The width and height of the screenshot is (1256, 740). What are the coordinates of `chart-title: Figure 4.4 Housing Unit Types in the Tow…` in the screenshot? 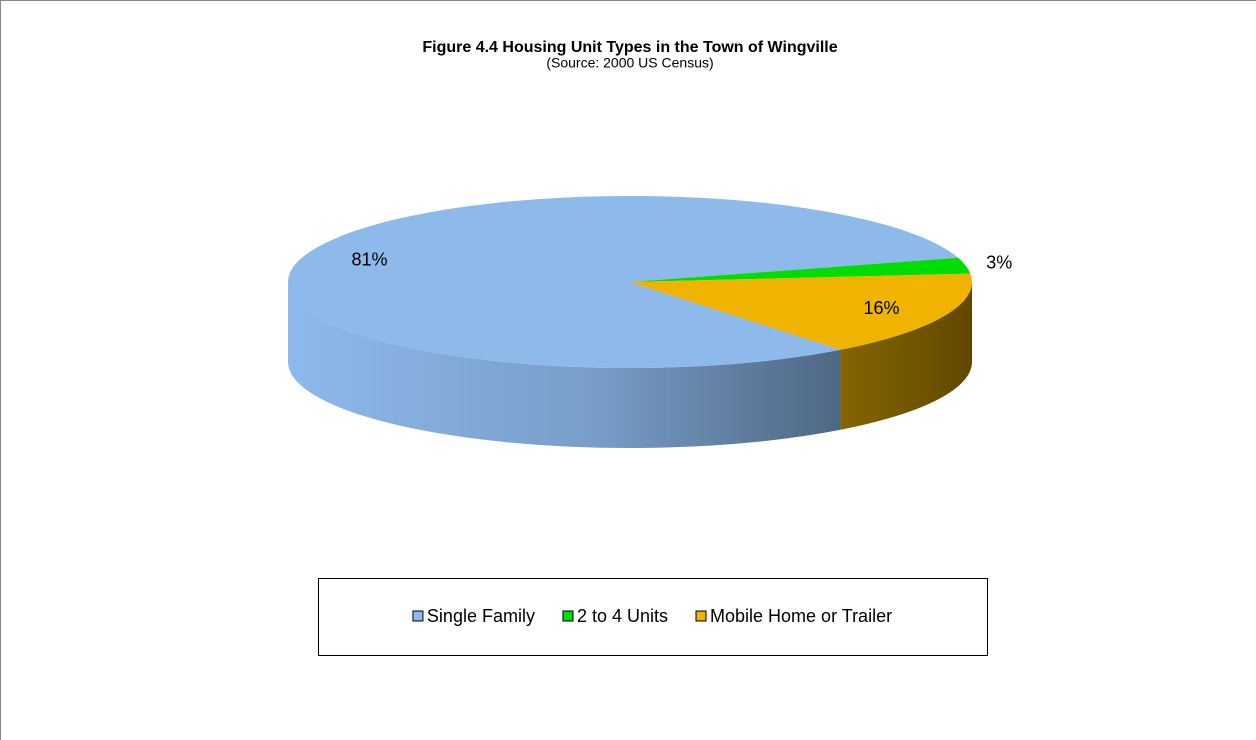 It's located at (629, 47).